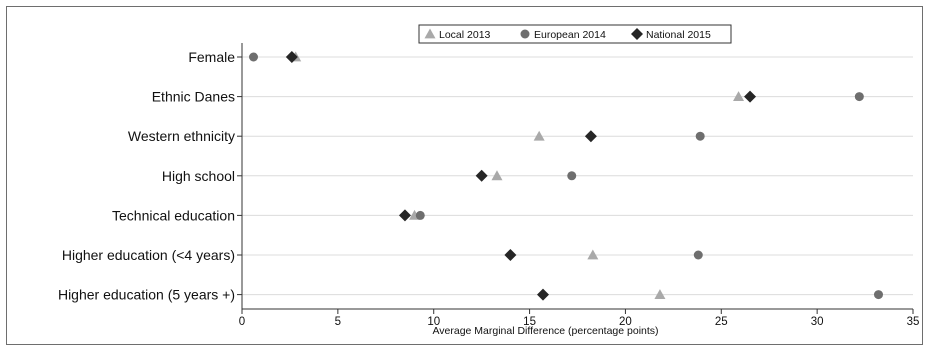  What do you see at coordinates (242, 322) in the screenshot?
I see `x-tick-label-0: 0` at bounding box center [242, 322].